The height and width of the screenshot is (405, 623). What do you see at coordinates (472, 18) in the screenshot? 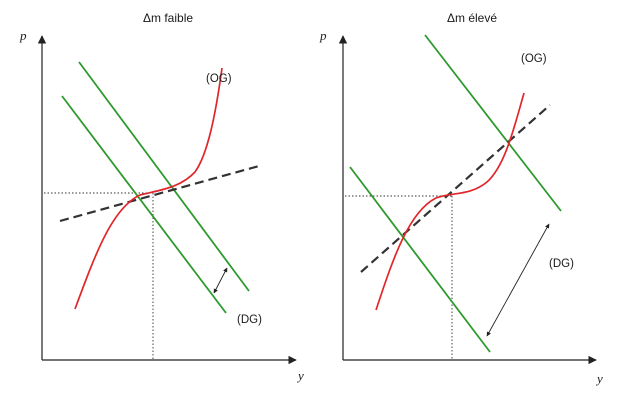
I see `panel-title: Δm élevé` at bounding box center [472, 18].